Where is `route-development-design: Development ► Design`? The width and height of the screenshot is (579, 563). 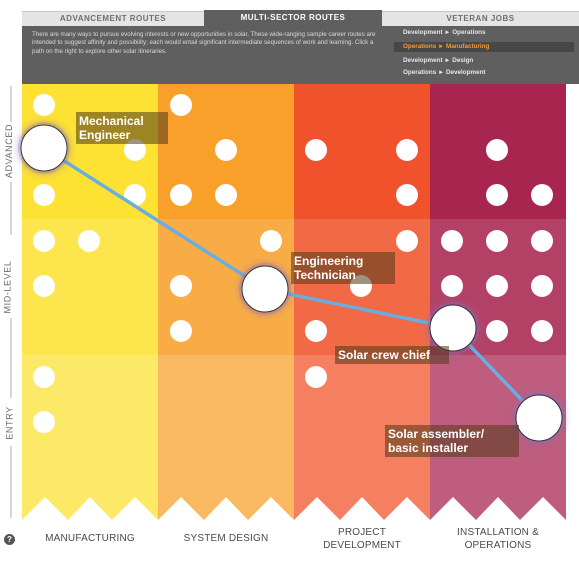 route-development-design: Development ► Design is located at coordinates (438, 60).